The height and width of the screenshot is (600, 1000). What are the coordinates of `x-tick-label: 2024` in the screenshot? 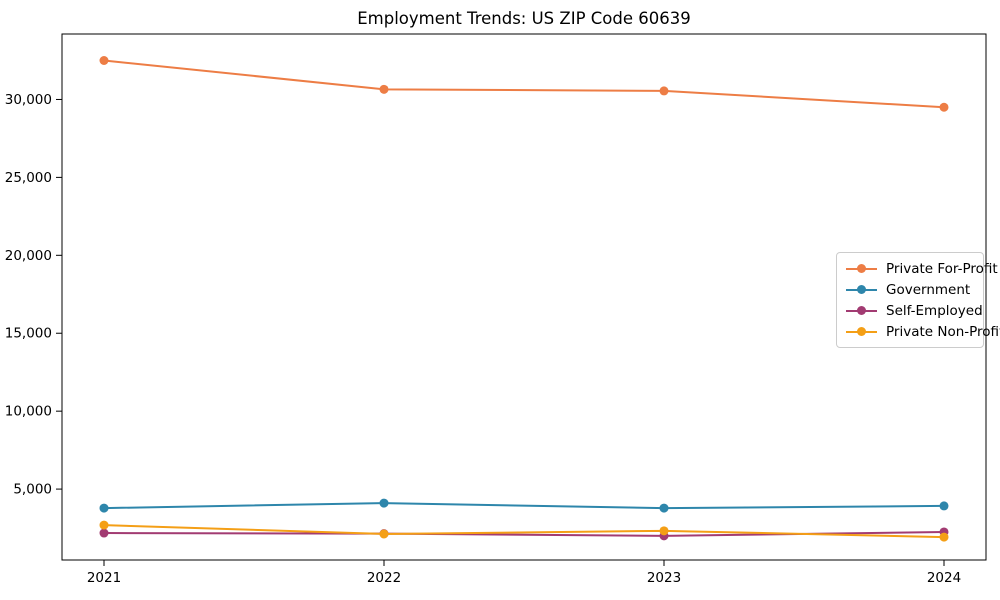 It's located at (944, 578).